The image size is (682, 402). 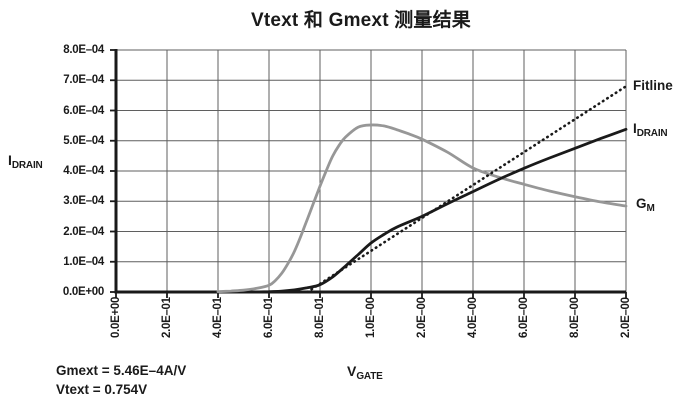 I want to click on y-axis-title-main: I, so click(x=10, y=160).